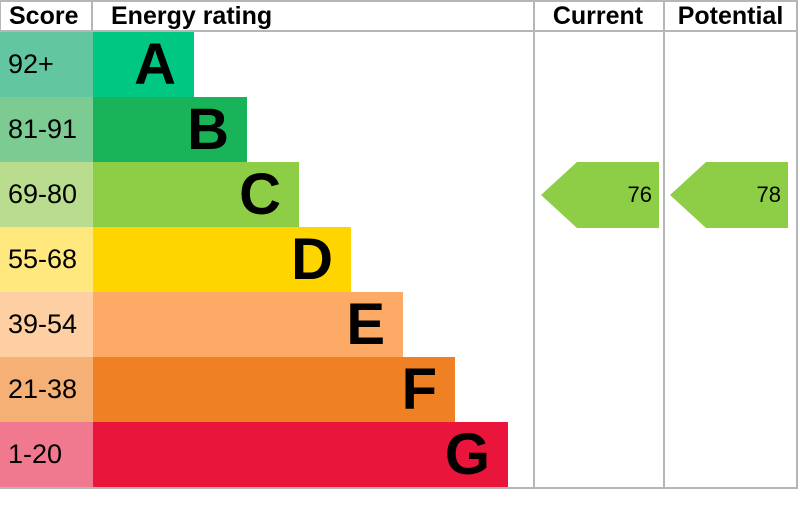 The height and width of the screenshot is (520, 800). I want to click on table-right-border, so click(797, 244).